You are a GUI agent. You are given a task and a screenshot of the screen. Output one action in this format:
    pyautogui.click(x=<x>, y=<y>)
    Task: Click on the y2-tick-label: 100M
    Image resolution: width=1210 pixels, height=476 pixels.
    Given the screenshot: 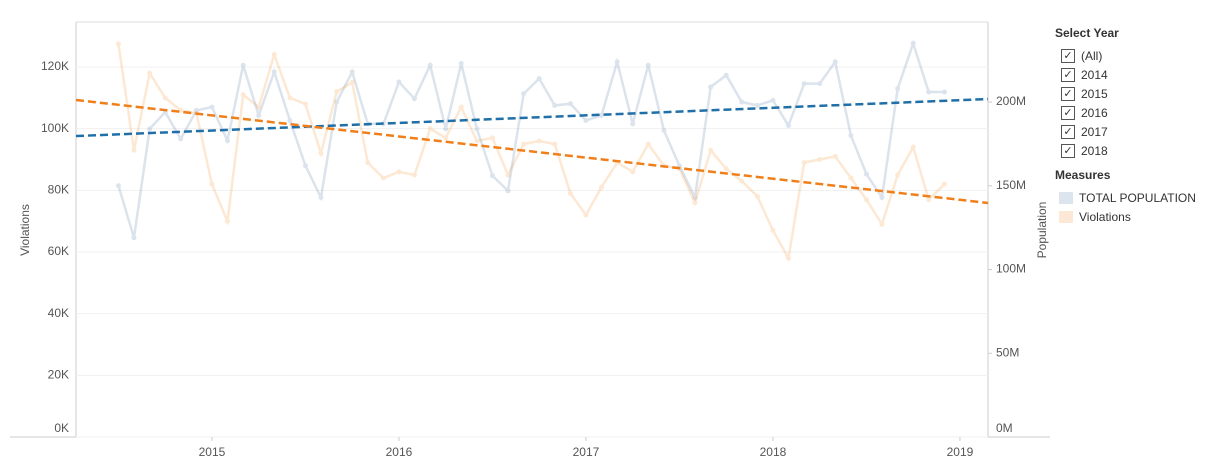 What is the action you would take?
    pyautogui.click(x=1011, y=269)
    